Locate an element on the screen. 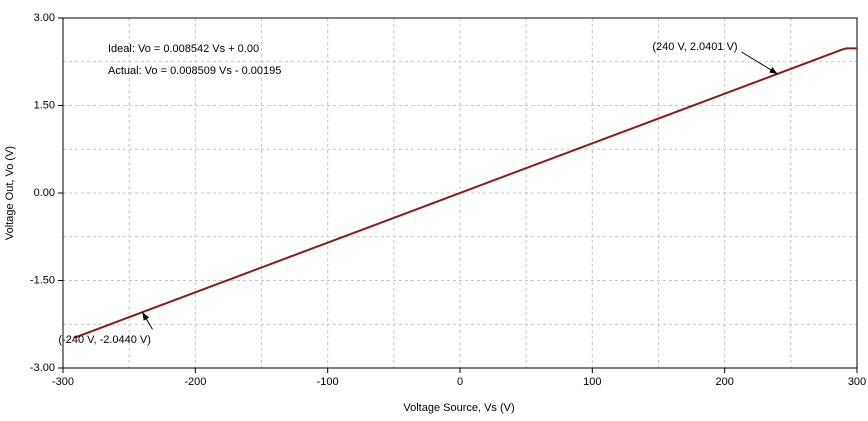 This screenshot has height=421, width=868. y-axis-label: Voltage Out, Vo (V) is located at coordinates (10, 193).